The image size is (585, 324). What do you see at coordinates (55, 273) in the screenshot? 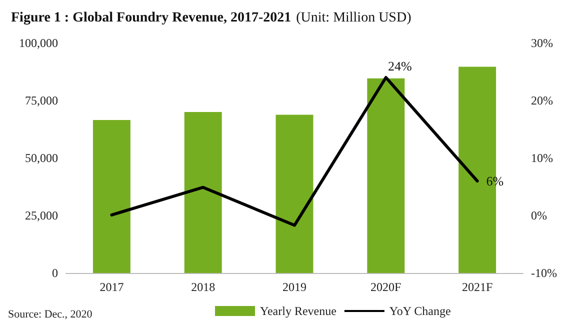
I see `y-tick-label: 0` at bounding box center [55, 273].